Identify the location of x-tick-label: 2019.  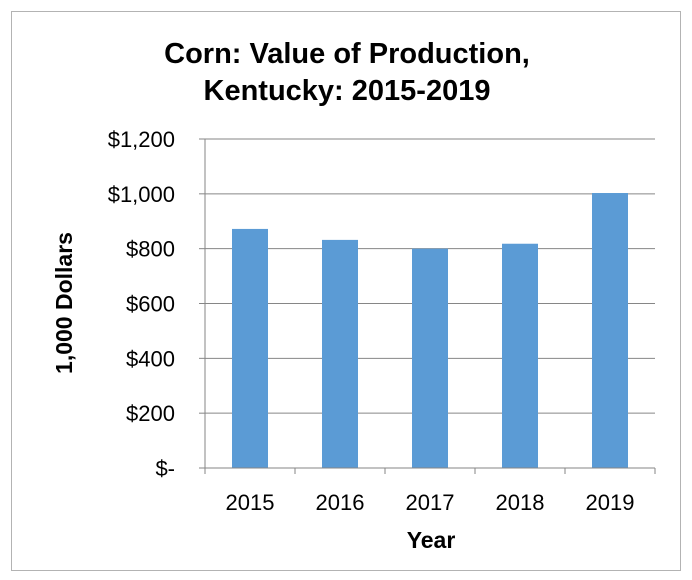
(610, 502).